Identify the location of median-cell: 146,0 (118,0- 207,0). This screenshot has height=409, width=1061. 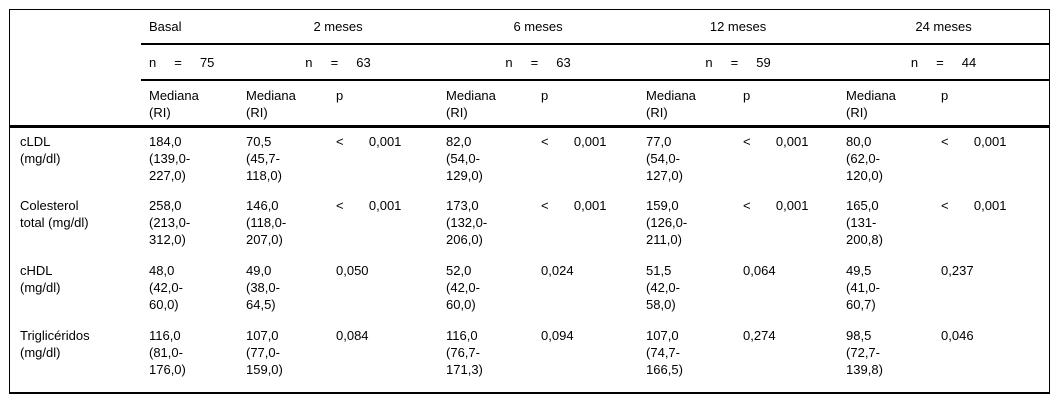
(266, 222).